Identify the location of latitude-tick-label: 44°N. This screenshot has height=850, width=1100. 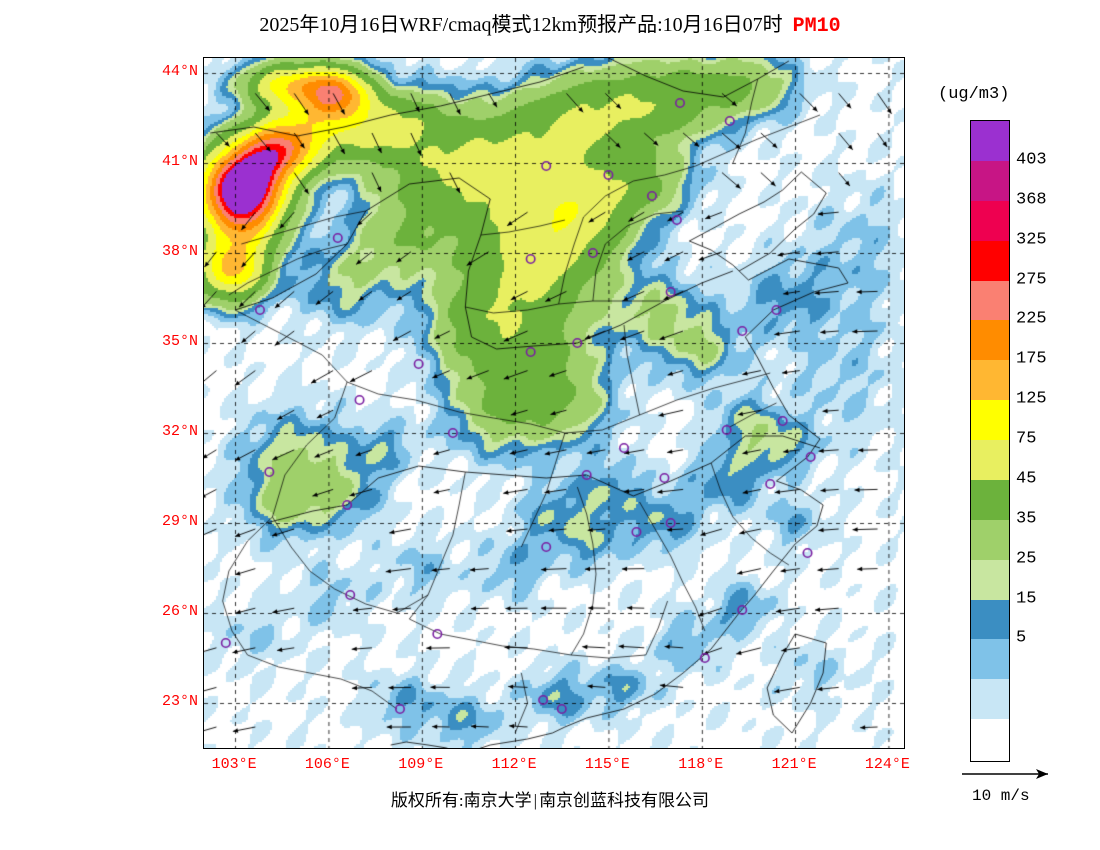
(179, 71).